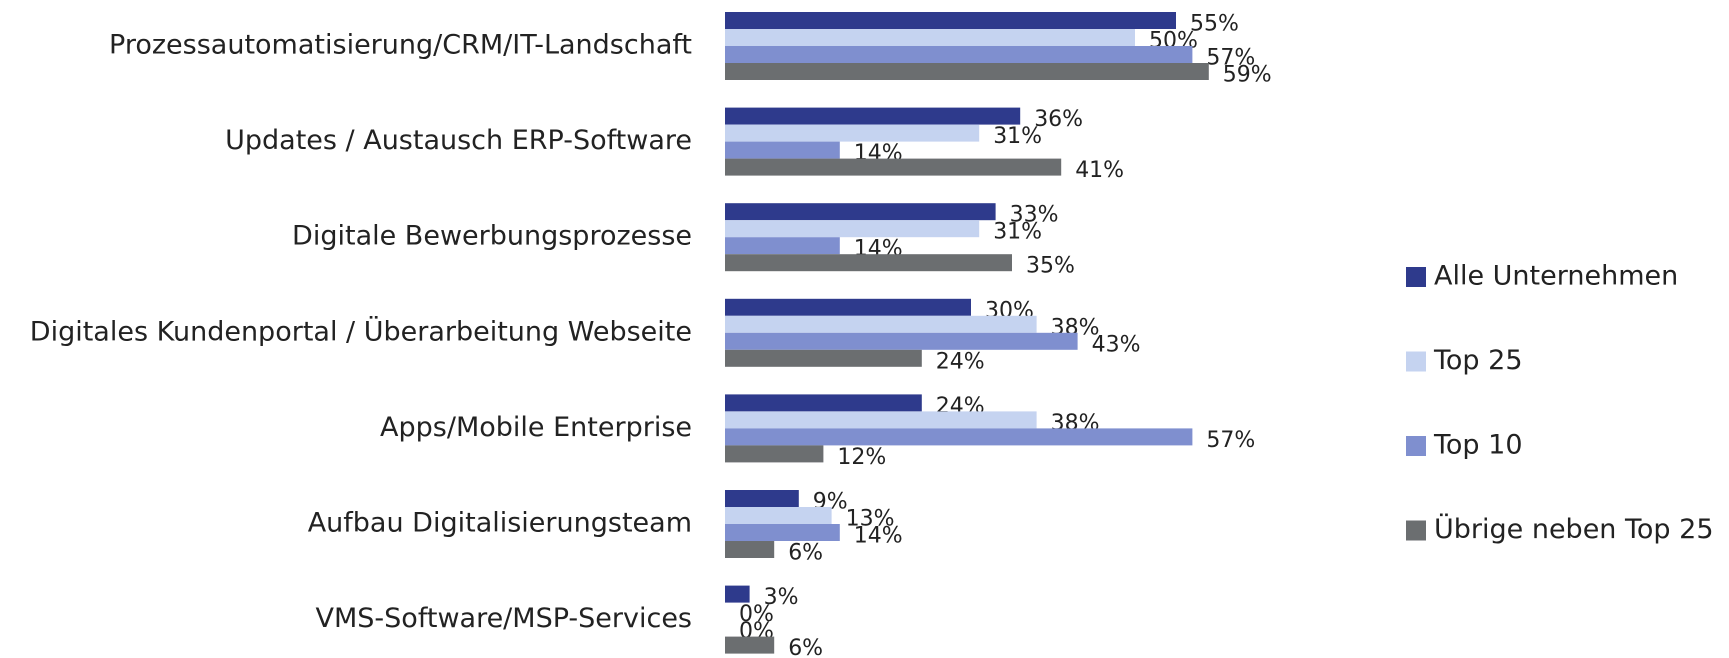 Image resolution: width=1729 pixels, height=658 pixels. I want to click on category-label: VMS-Software/MSP-Services, so click(504, 618).